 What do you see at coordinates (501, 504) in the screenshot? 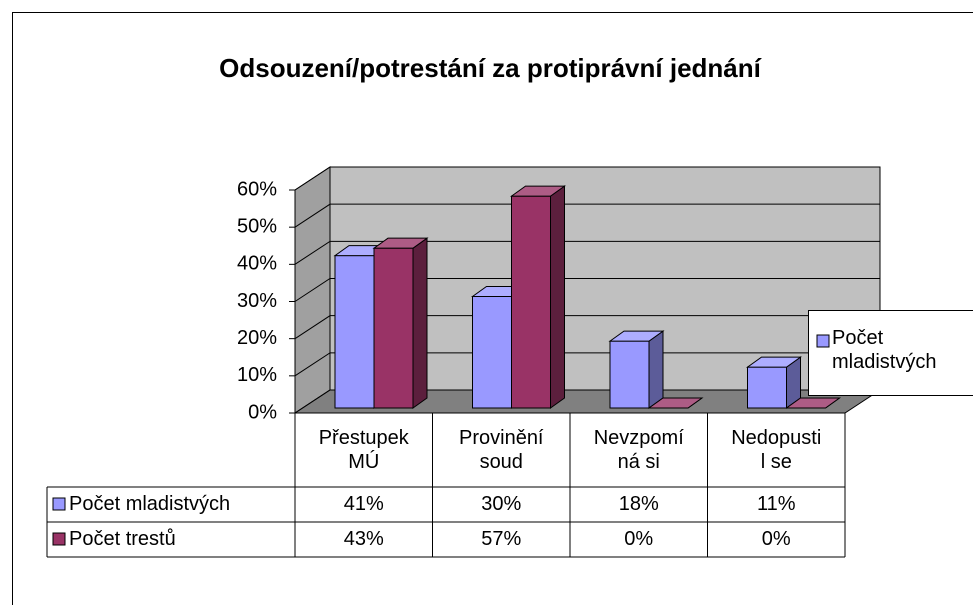
I see `data-label: 30%` at bounding box center [501, 504].